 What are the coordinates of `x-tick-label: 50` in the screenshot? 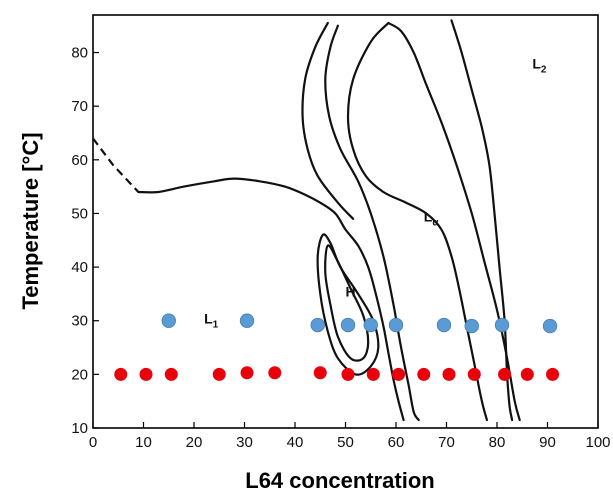 It's located at (345, 442).